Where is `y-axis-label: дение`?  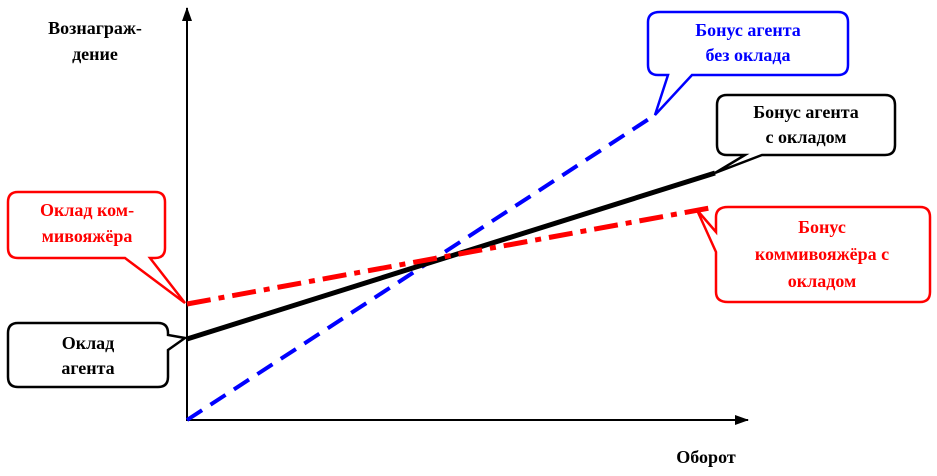
y-axis-label: дение is located at coordinates (95, 54).